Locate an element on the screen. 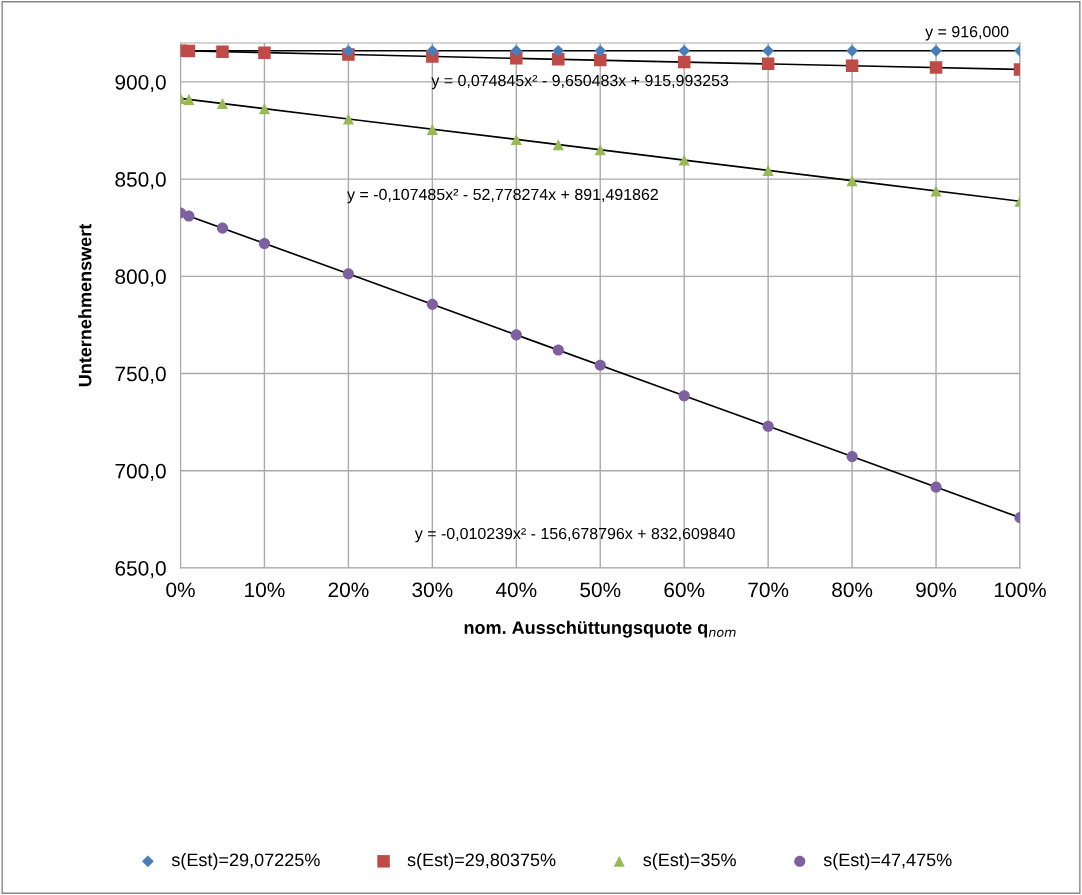  x-axis-title: nom. Ausschüttungsquote q$_{nom}$ is located at coordinates (600, 629).